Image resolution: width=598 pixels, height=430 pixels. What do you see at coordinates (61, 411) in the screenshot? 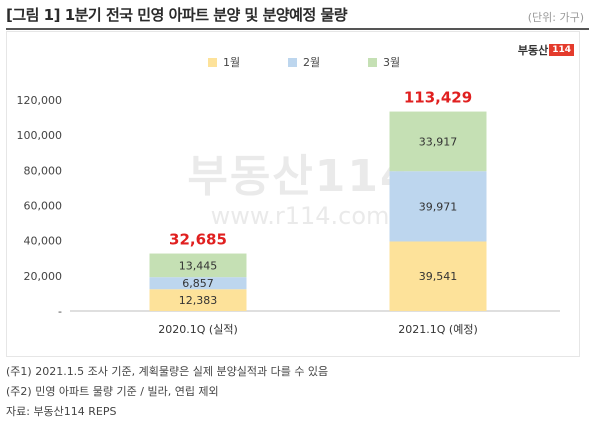
I see `footnote-source: 자료: 부동산114 REPS` at bounding box center [61, 411].